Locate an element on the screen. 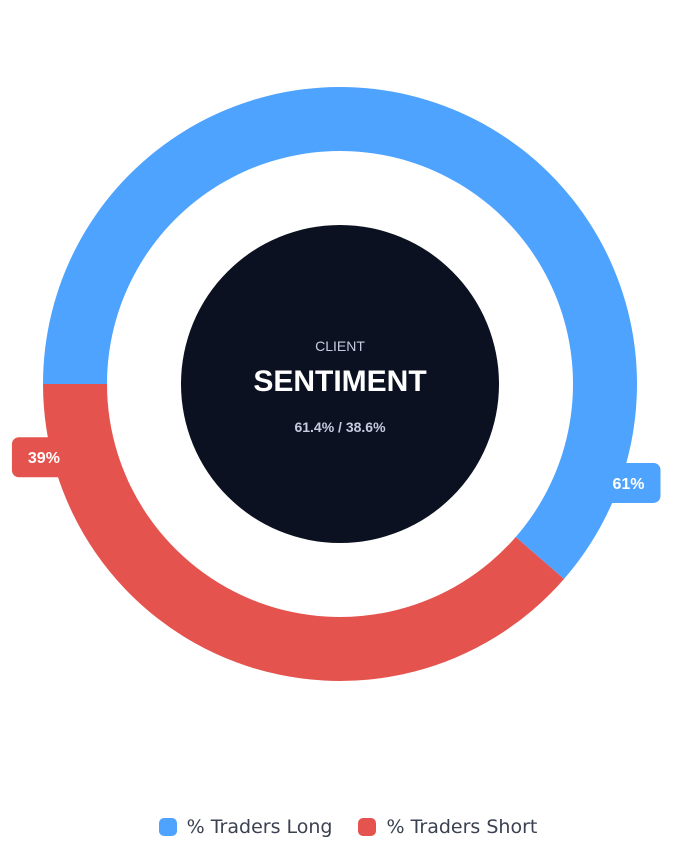  center-title: SENTIMENT is located at coordinates (339, 381).